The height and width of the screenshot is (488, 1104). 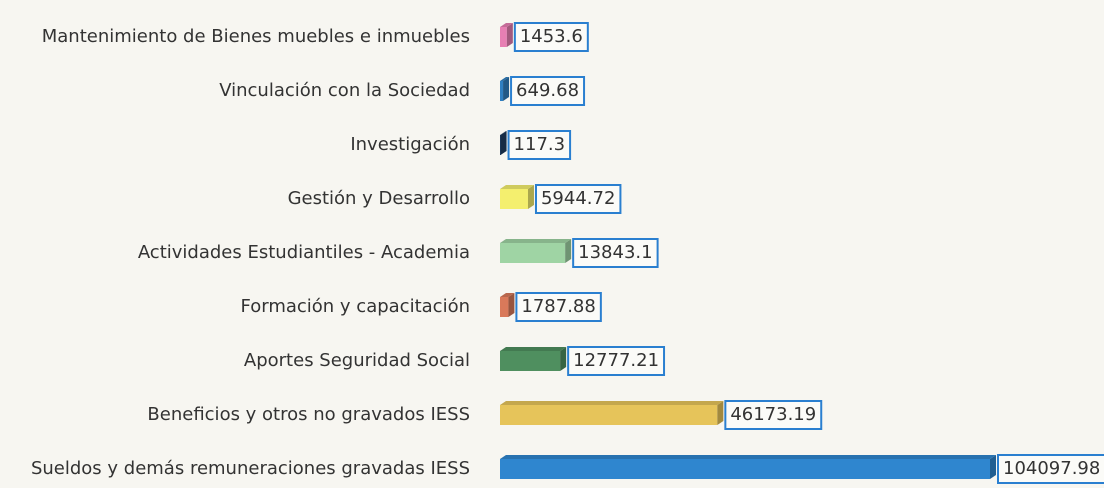 What do you see at coordinates (379, 198) in the screenshot?
I see `category-label: Gestión y Desarrollo` at bounding box center [379, 198].